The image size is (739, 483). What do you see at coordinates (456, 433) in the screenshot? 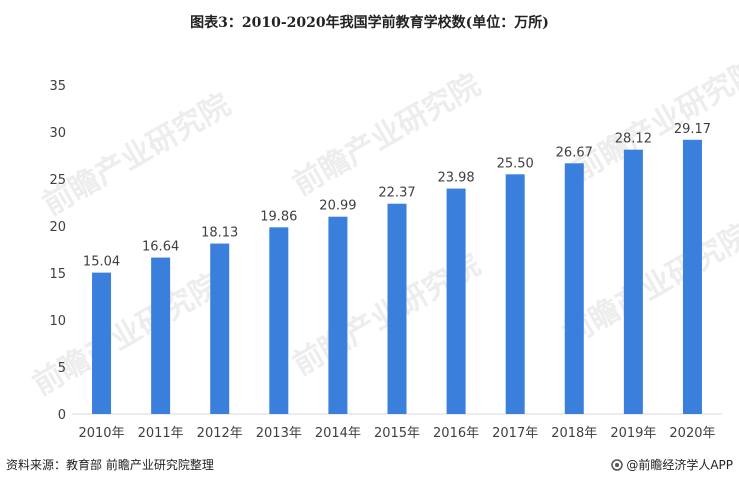
I see `x-tick-label: 2016年` at bounding box center [456, 433].